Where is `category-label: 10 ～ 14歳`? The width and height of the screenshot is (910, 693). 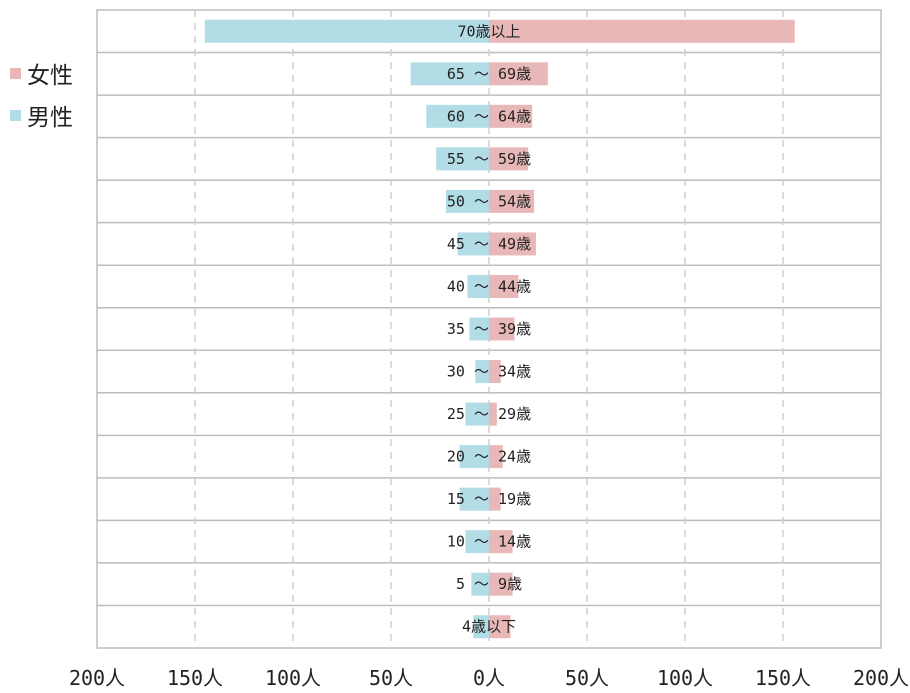
category-label: 10 ～ 14歳 is located at coordinates (489, 542).